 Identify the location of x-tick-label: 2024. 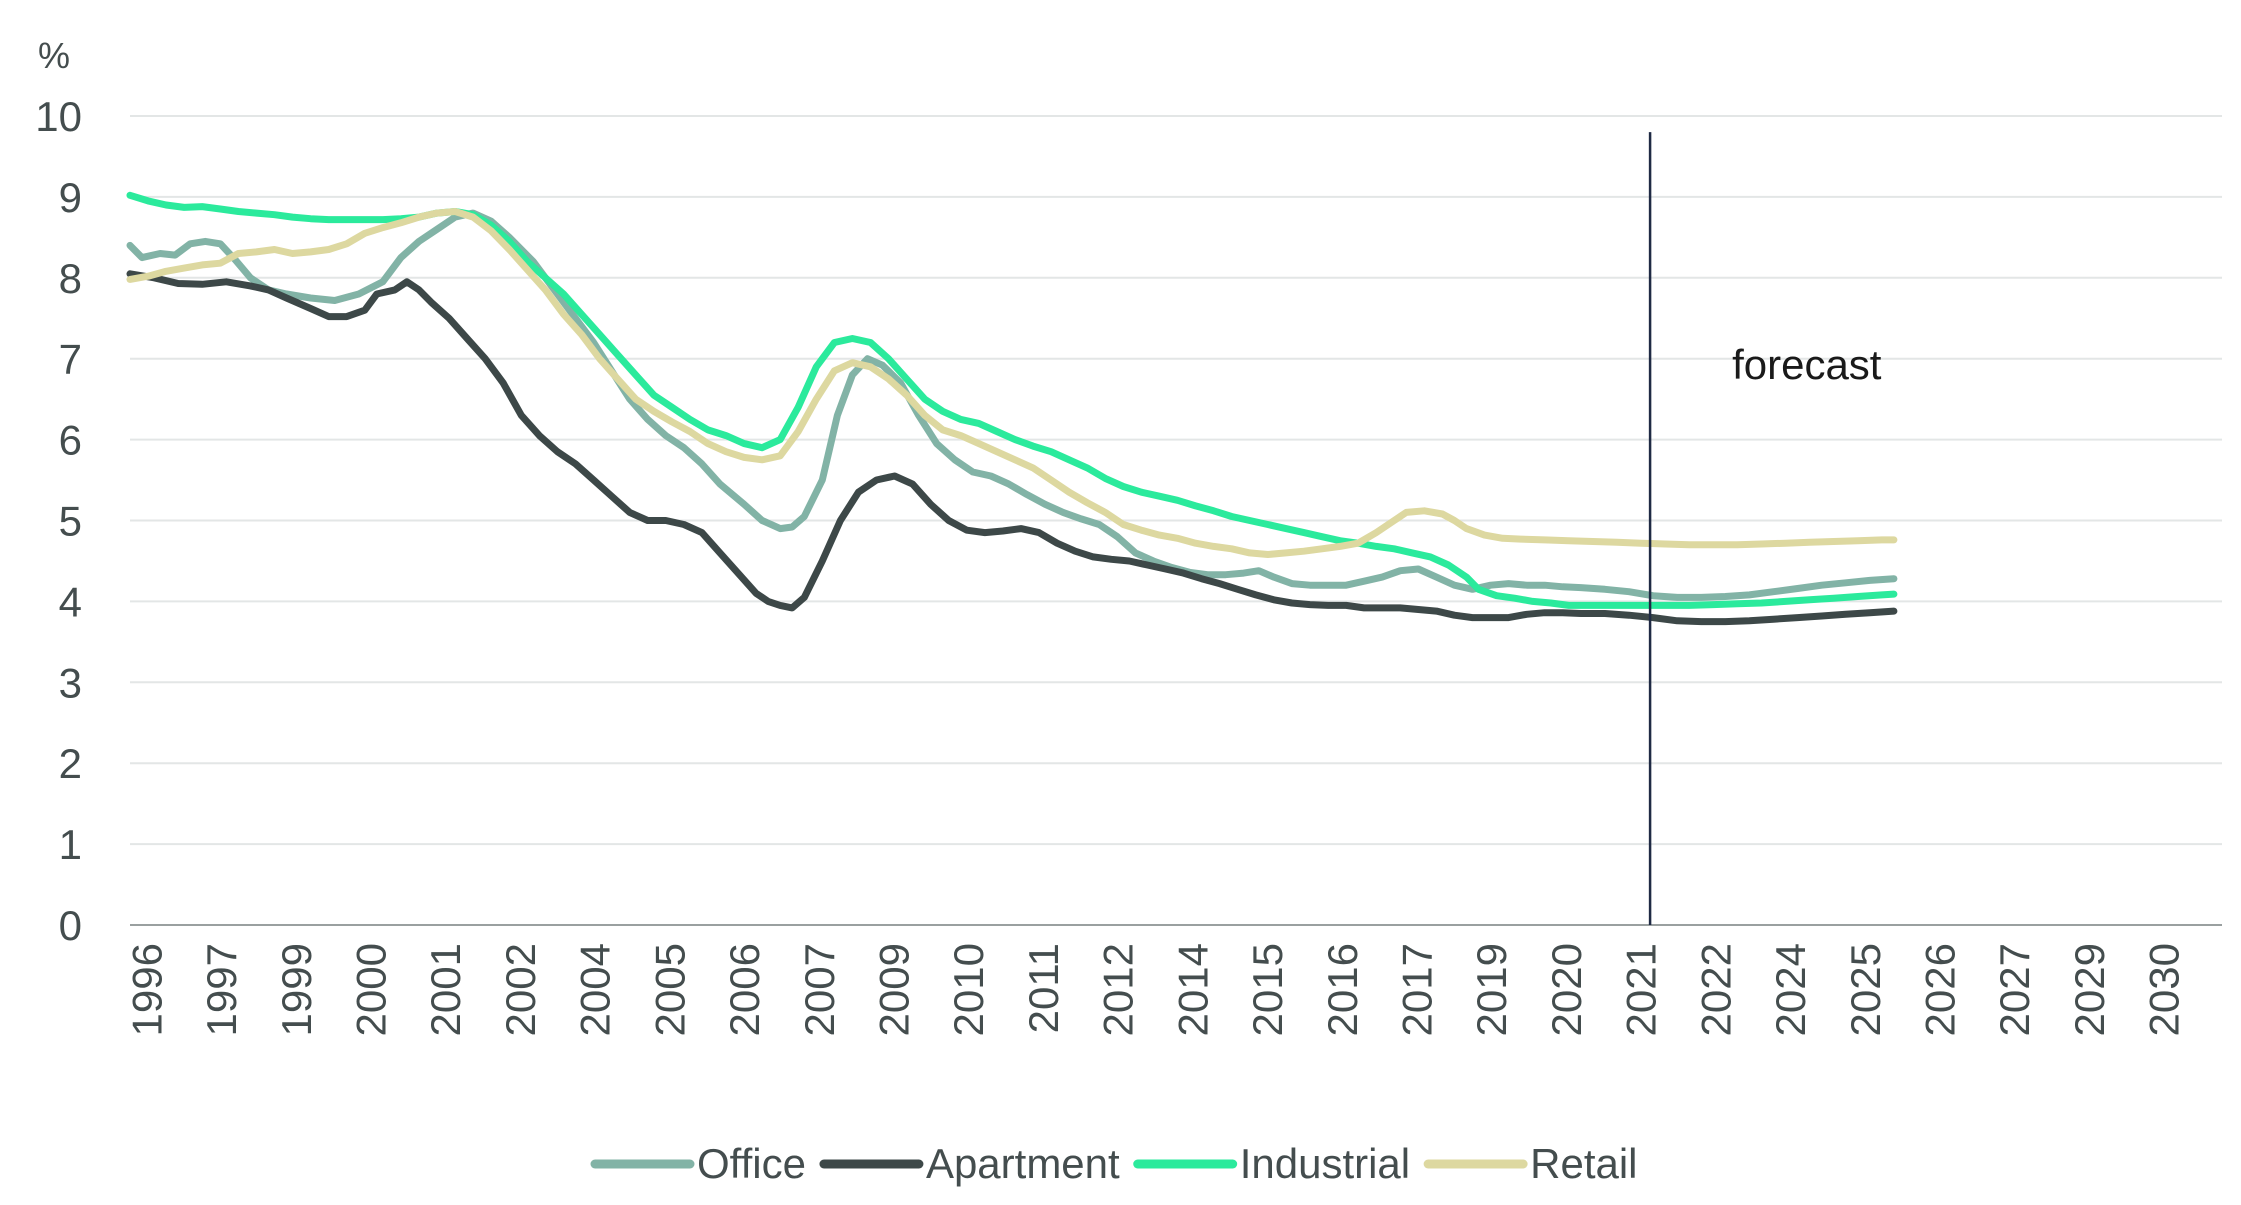
(1790, 989).